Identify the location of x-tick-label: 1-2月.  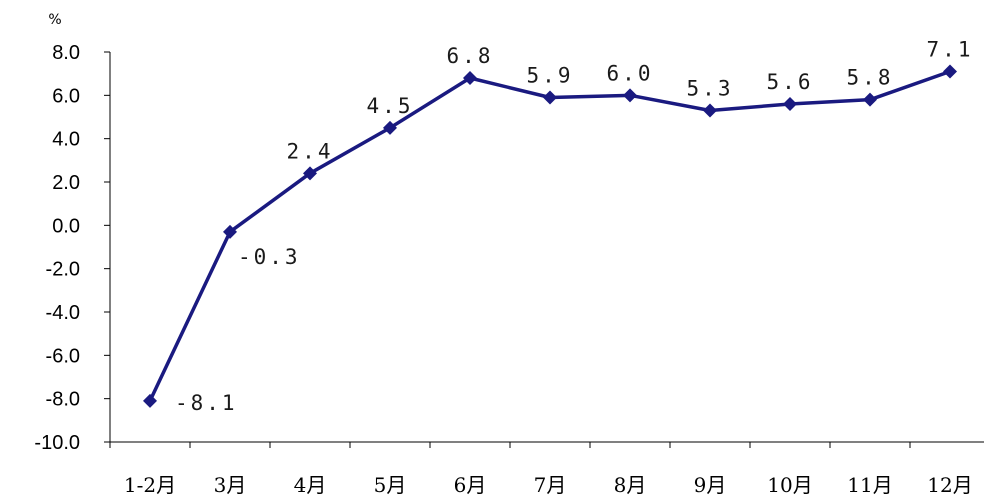
(150, 485).